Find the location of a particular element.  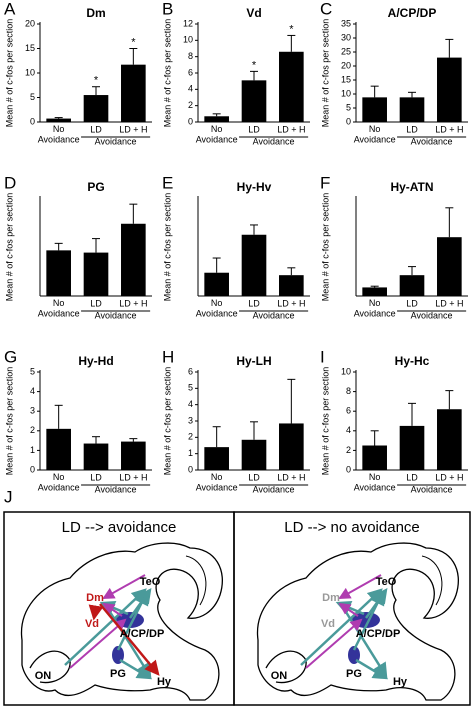

chart-title: PG is located at coordinates (95, 187).